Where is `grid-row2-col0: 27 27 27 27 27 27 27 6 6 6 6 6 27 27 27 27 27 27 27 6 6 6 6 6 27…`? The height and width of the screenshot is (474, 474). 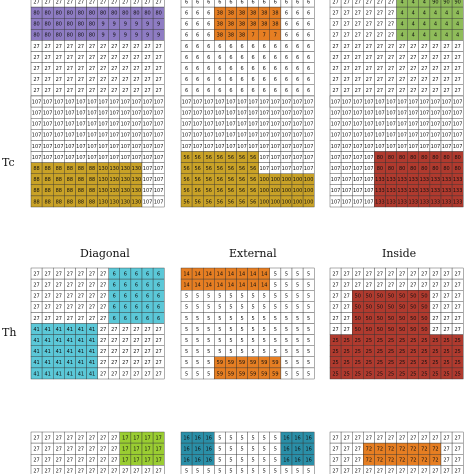
grid-row2-col0: 27 27 27 27 27 27 27 6 6 6 6 6 27 27 27 27 27 27 27 6 6 6 6 6 27… is located at coordinates (97, 323).